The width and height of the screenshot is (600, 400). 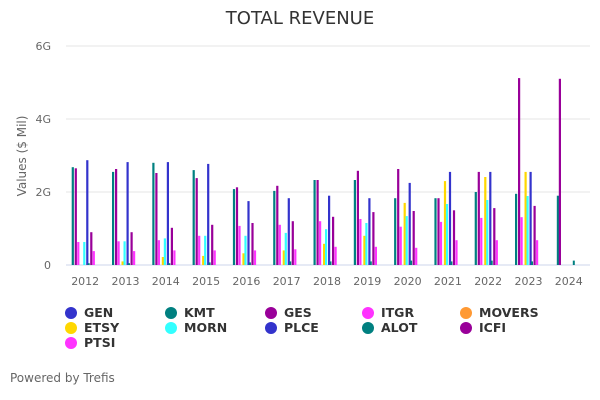 I want to click on bar-ges-2018, so click(x=317, y=222).